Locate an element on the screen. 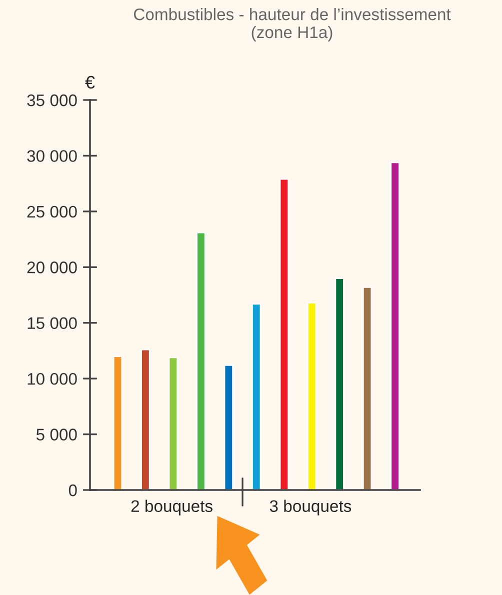  y-tick-label: 20 000 is located at coordinates (52, 268).